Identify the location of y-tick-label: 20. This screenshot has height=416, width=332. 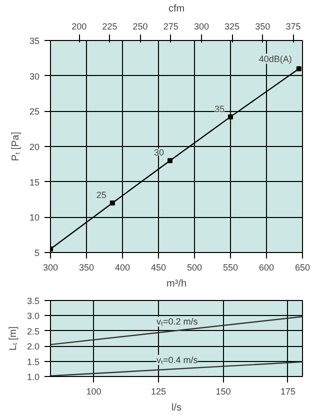
(34, 147).